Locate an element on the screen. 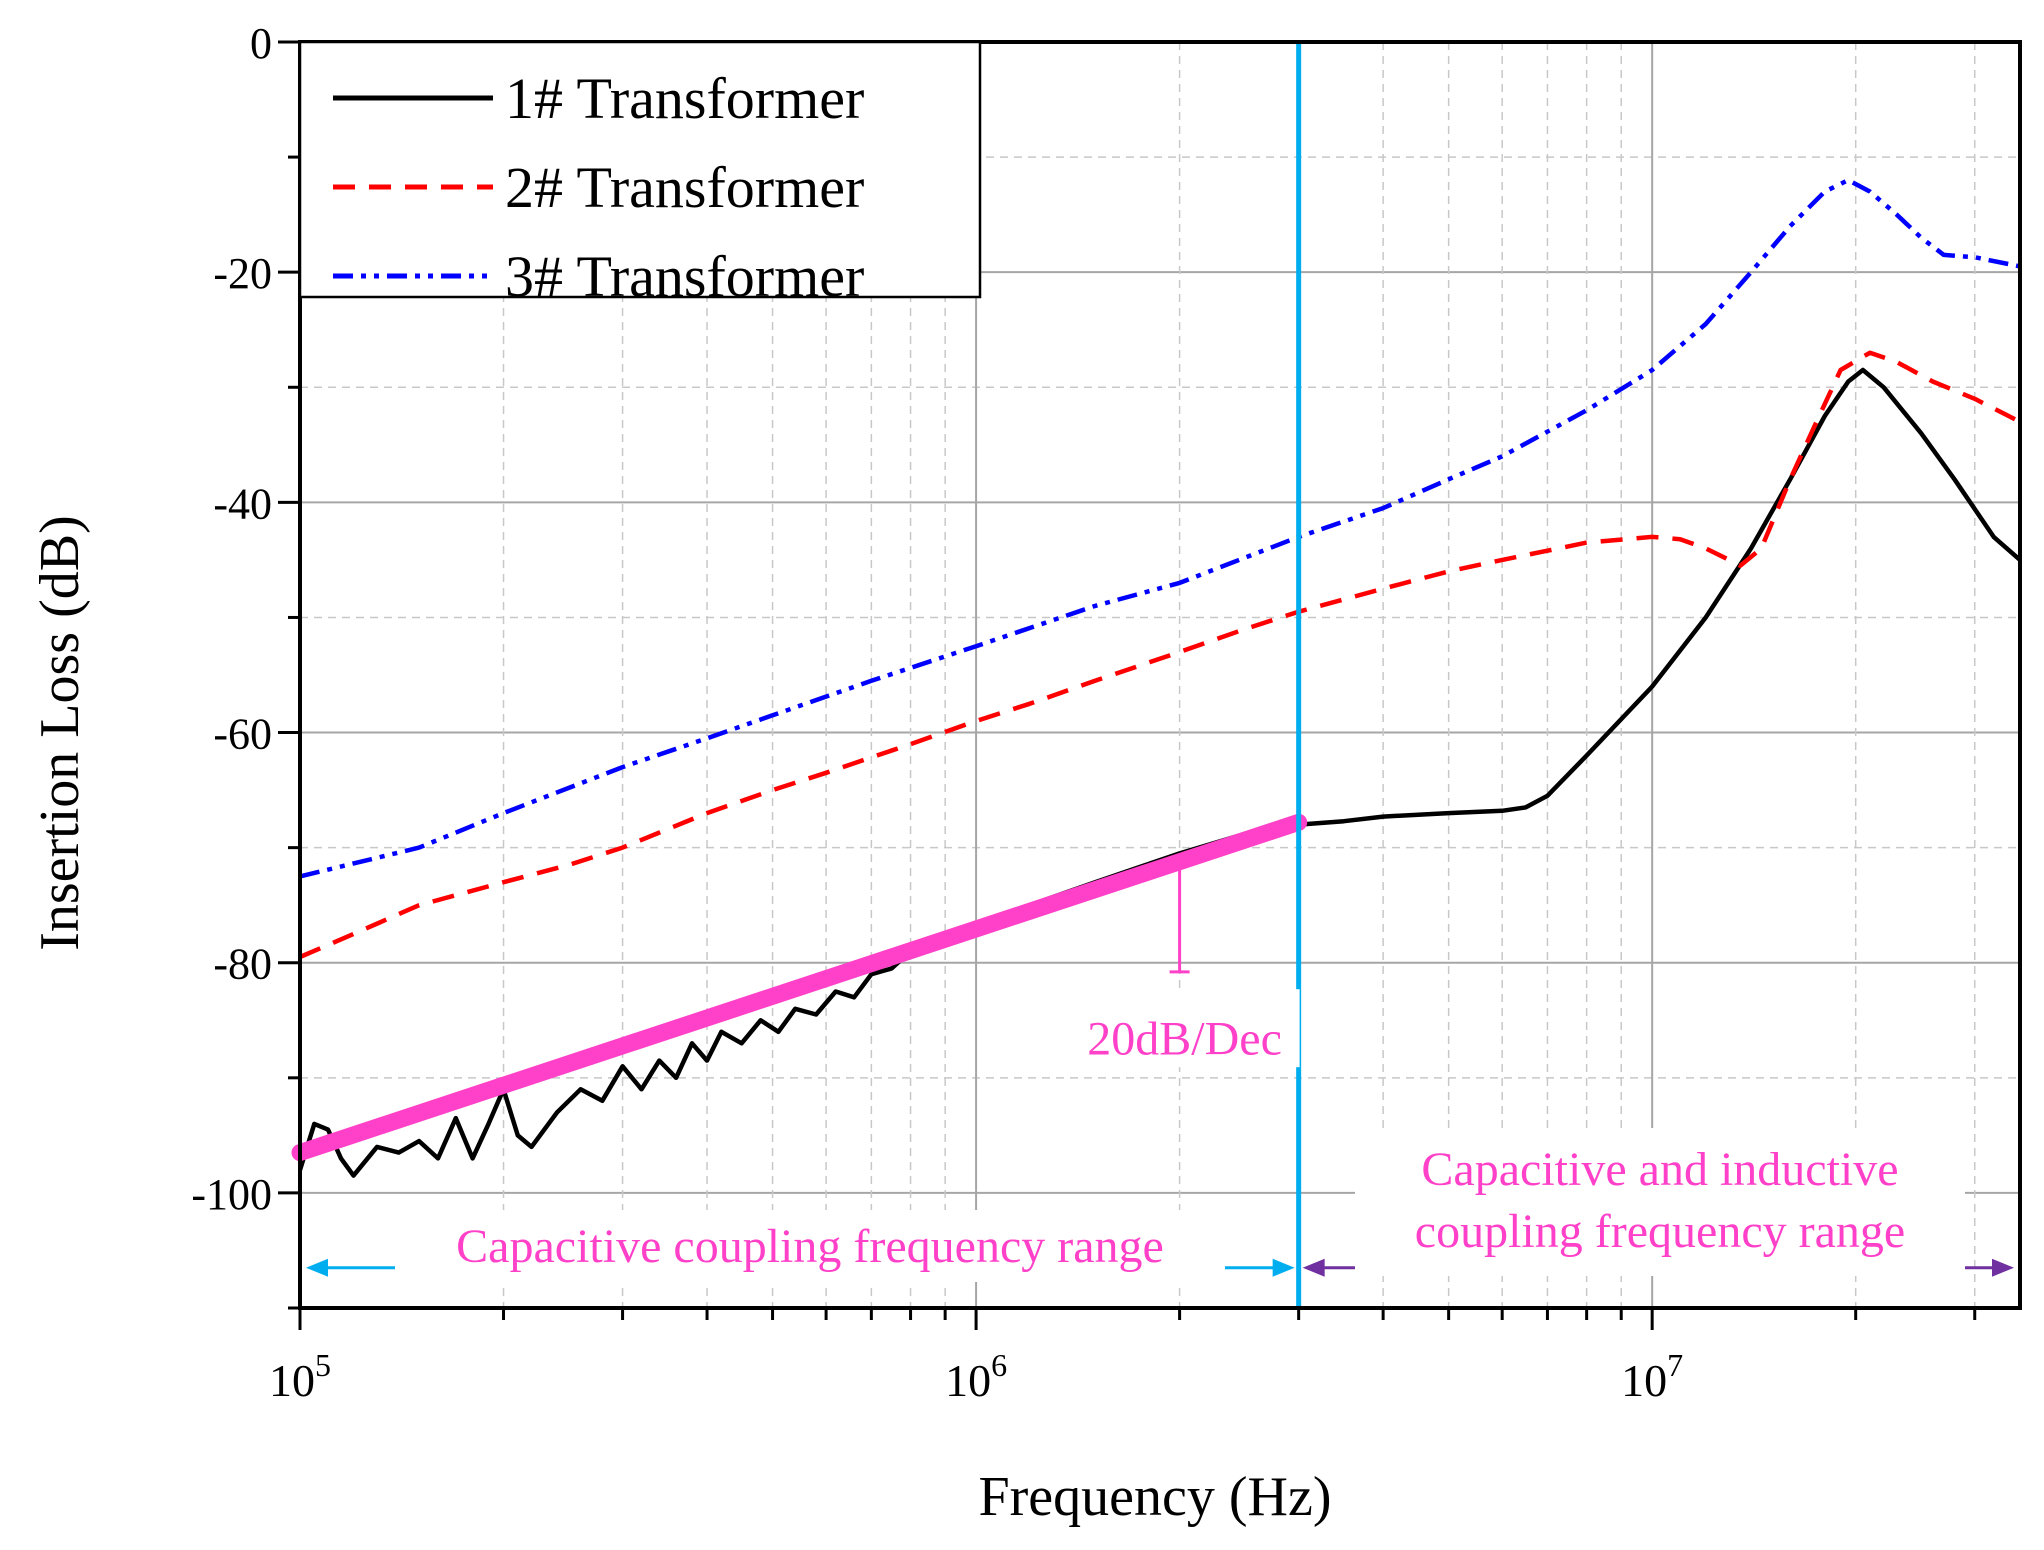 The width and height of the screenshot is (2044, 1550). legend-label-2: 2# Transformer is located at coordinates (684, 187).